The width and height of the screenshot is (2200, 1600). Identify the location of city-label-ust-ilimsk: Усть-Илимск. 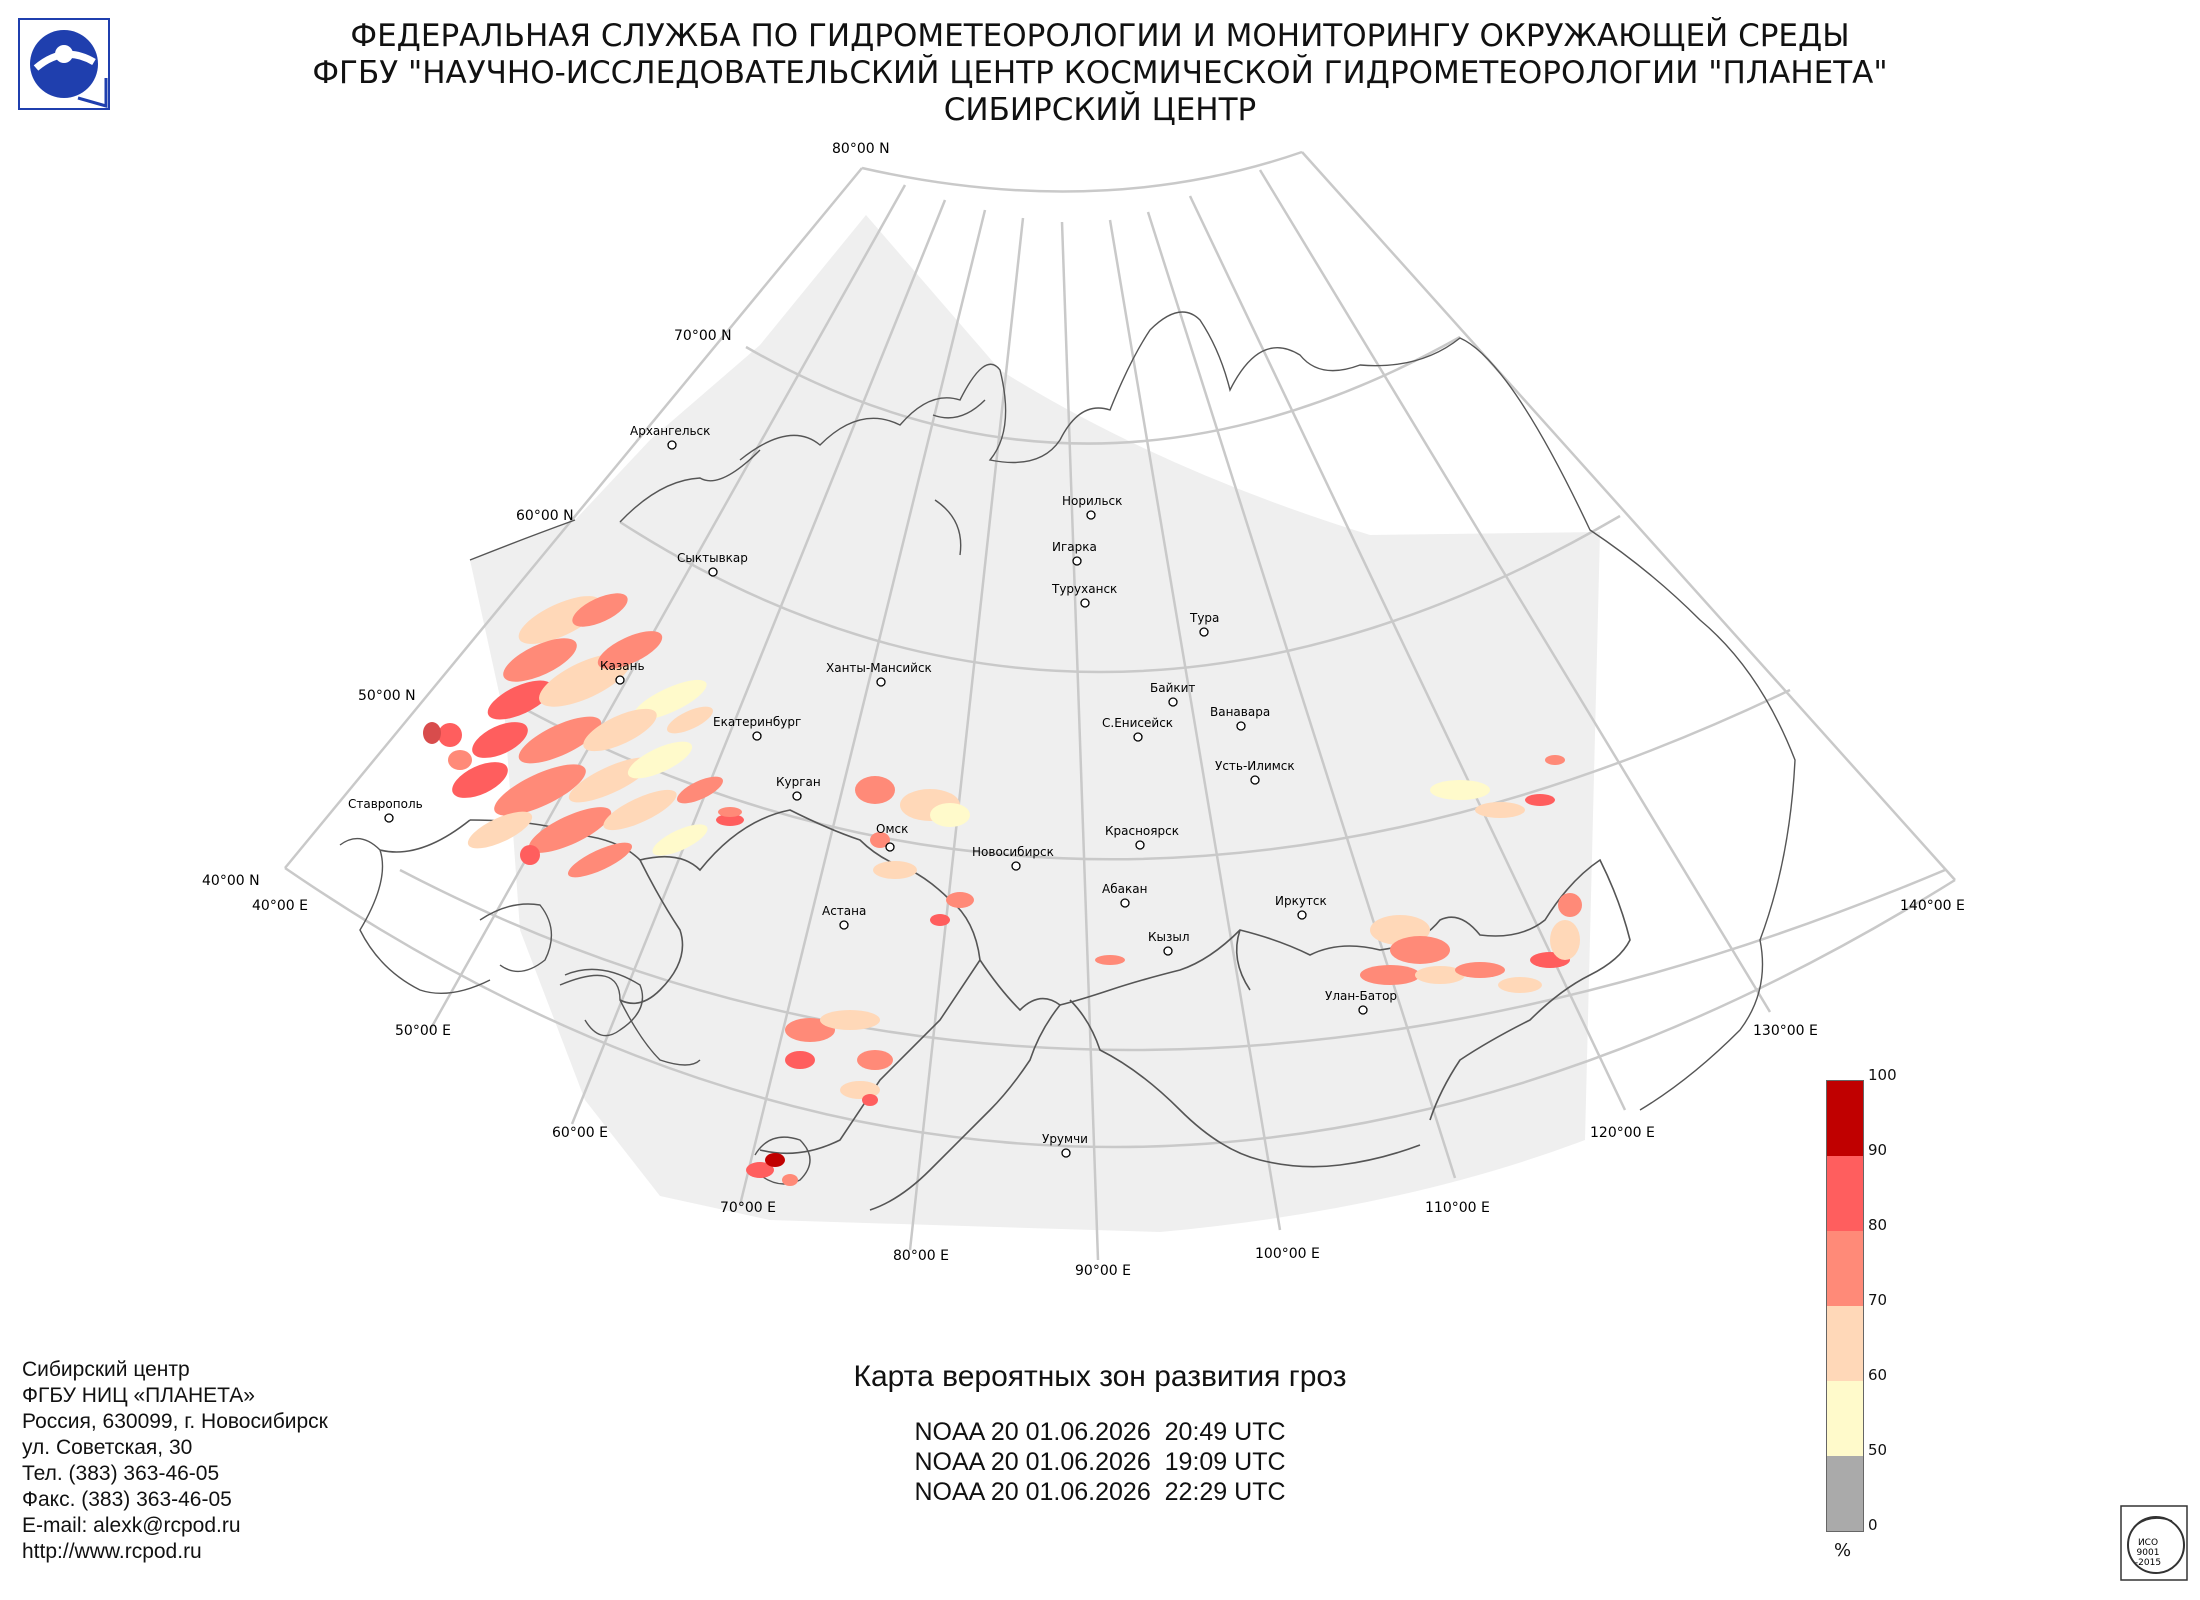
(1255, 766).